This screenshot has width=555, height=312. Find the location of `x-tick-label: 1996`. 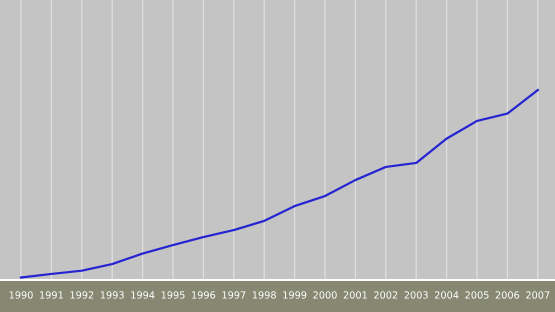

x-tick-label: 1996 is located at coordinates (204, 295).